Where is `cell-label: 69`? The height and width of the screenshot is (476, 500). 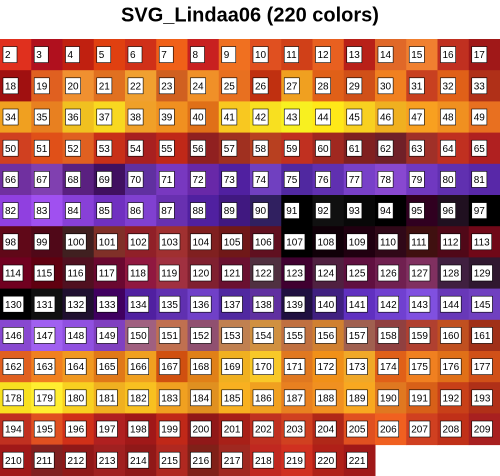
cell-label: 69 is located at coordinates (105, 180).